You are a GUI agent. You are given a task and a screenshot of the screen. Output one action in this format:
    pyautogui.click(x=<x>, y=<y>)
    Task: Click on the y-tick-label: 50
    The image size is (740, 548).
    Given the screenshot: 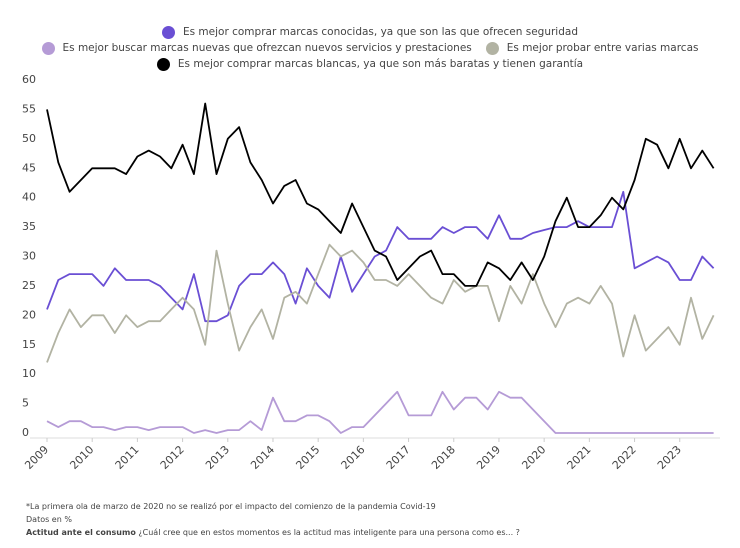 What is the action you would take?
    pyautogui.click(x=29, y=138)
    